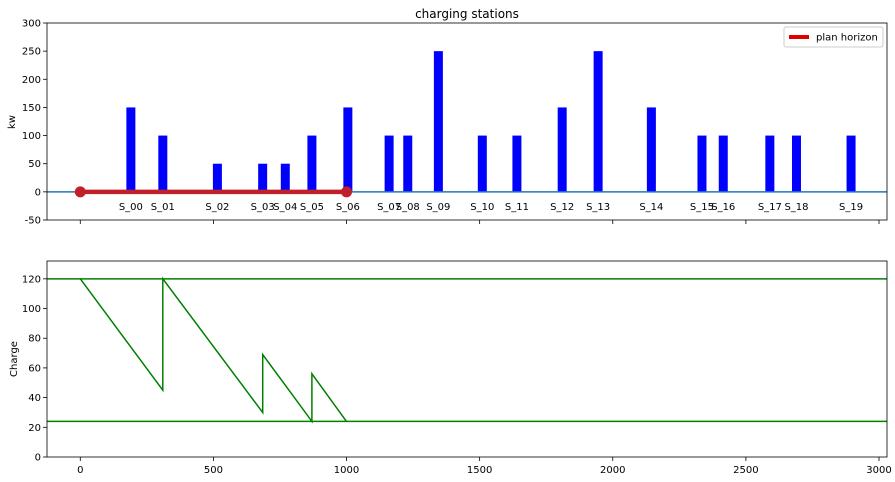 Image resolution: width=895 pixels, height=482 pixels. I want to click on chart-title: charging stations, so click(467, 14).